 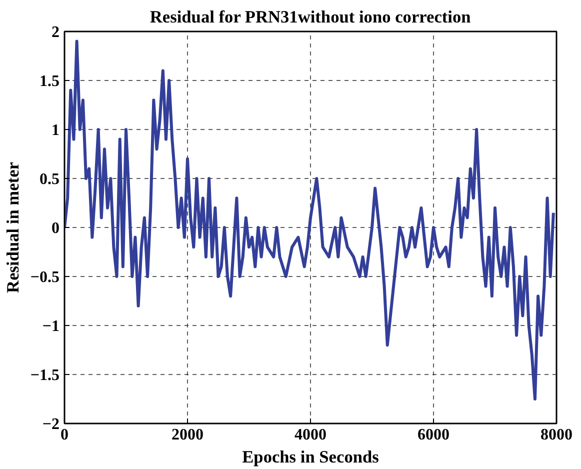 I want to click on chart-title: Residual for PRN31without iono correction, so click(x=311, y=17).